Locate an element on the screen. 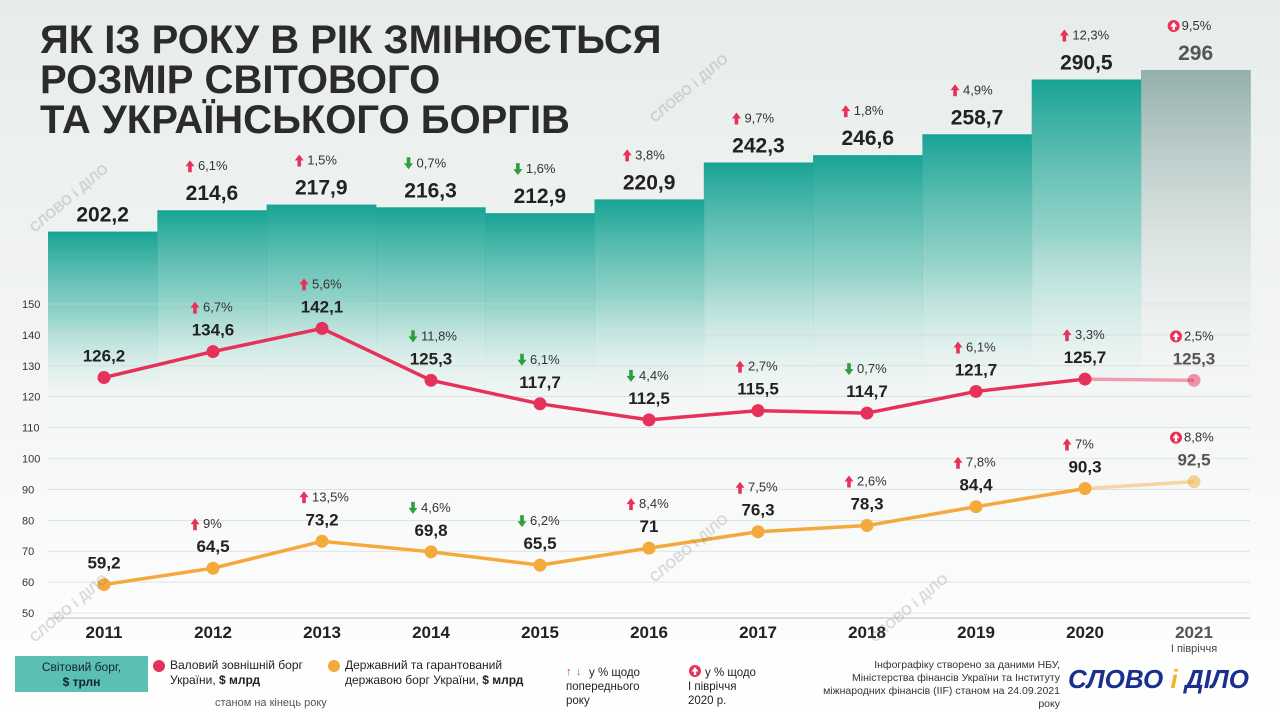  state-value-2013: 73,2 is located at coordinates (321, 519).